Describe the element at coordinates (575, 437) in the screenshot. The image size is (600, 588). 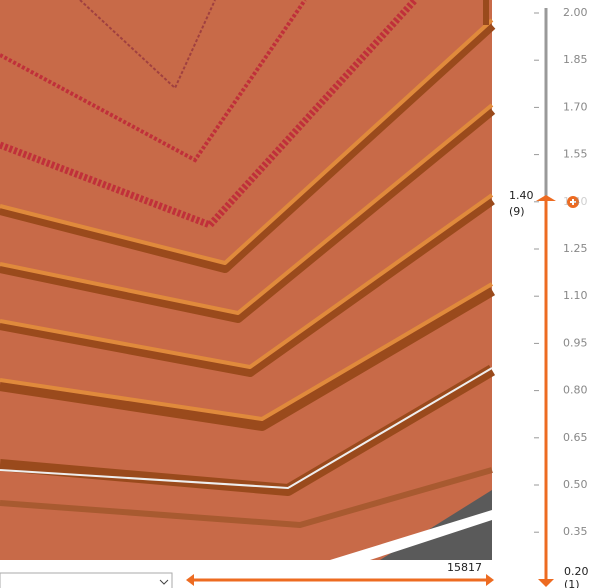
I see `tick-label: 0.65` at that location.